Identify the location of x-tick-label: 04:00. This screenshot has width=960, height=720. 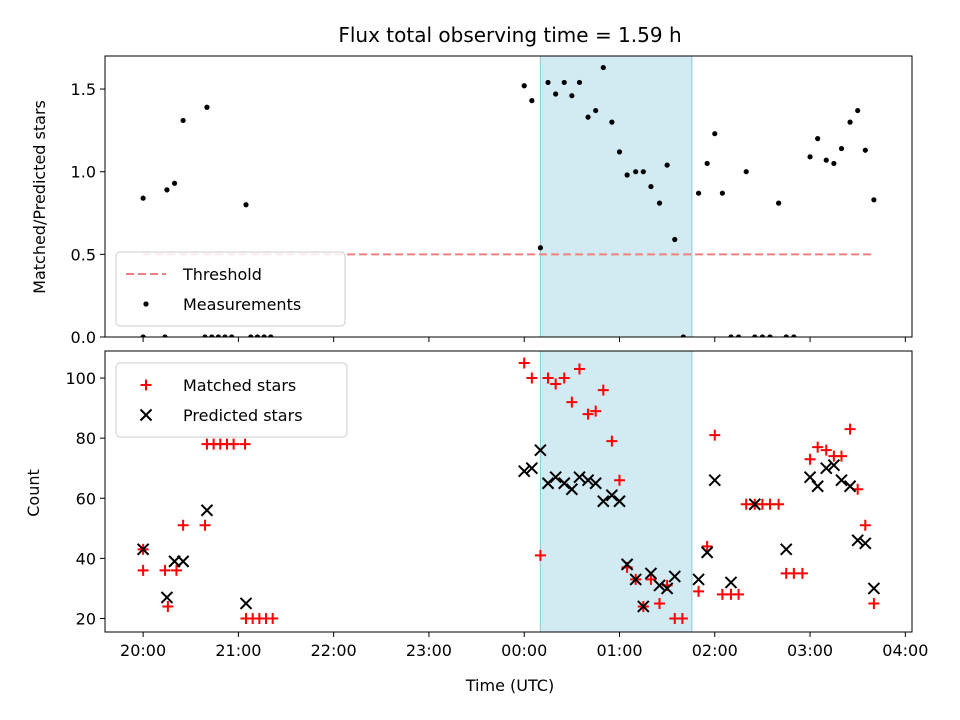
(905, 650).